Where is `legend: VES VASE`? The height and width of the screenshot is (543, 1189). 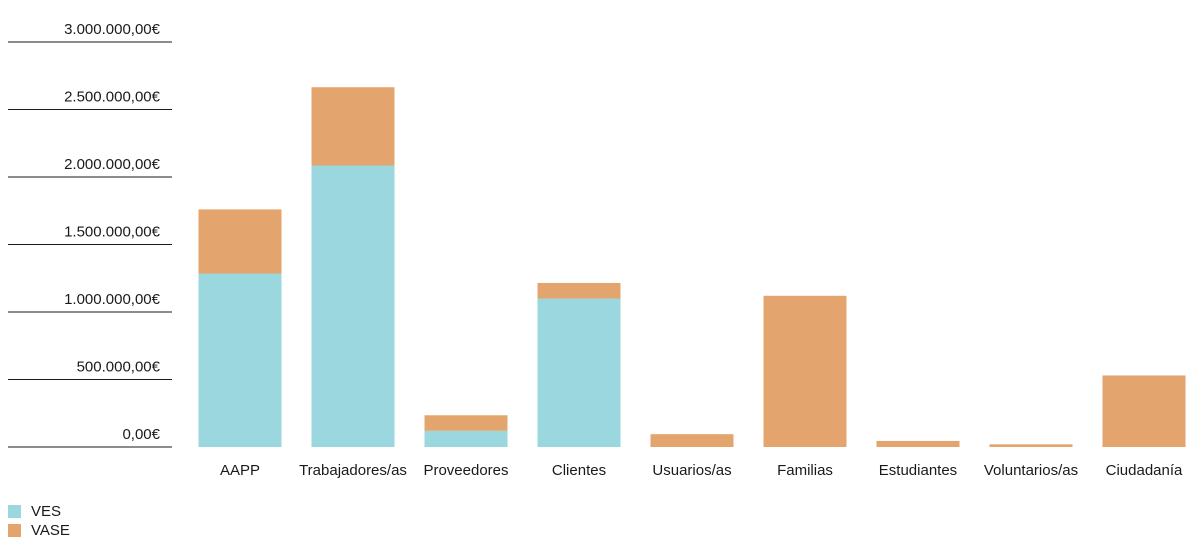 legend: VES VASE is located at coordinates (39, 521).